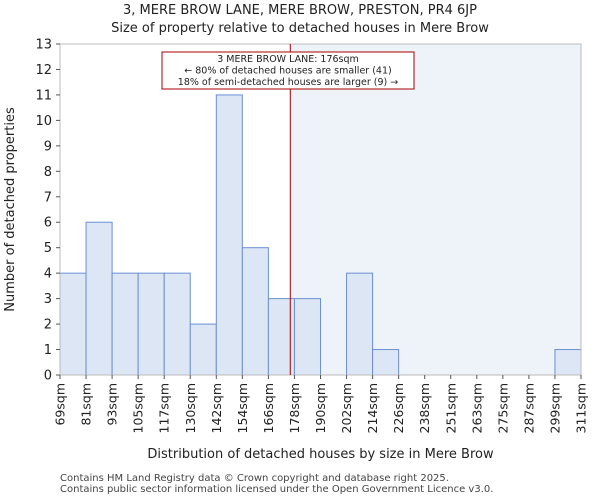 Image resolution: width=600 pixels, height=500 pixels. What do you see at coordinates (581, 408) in the screenshot?
I see `x-tick-label: 311sqm` at bounding box center [581, 408].